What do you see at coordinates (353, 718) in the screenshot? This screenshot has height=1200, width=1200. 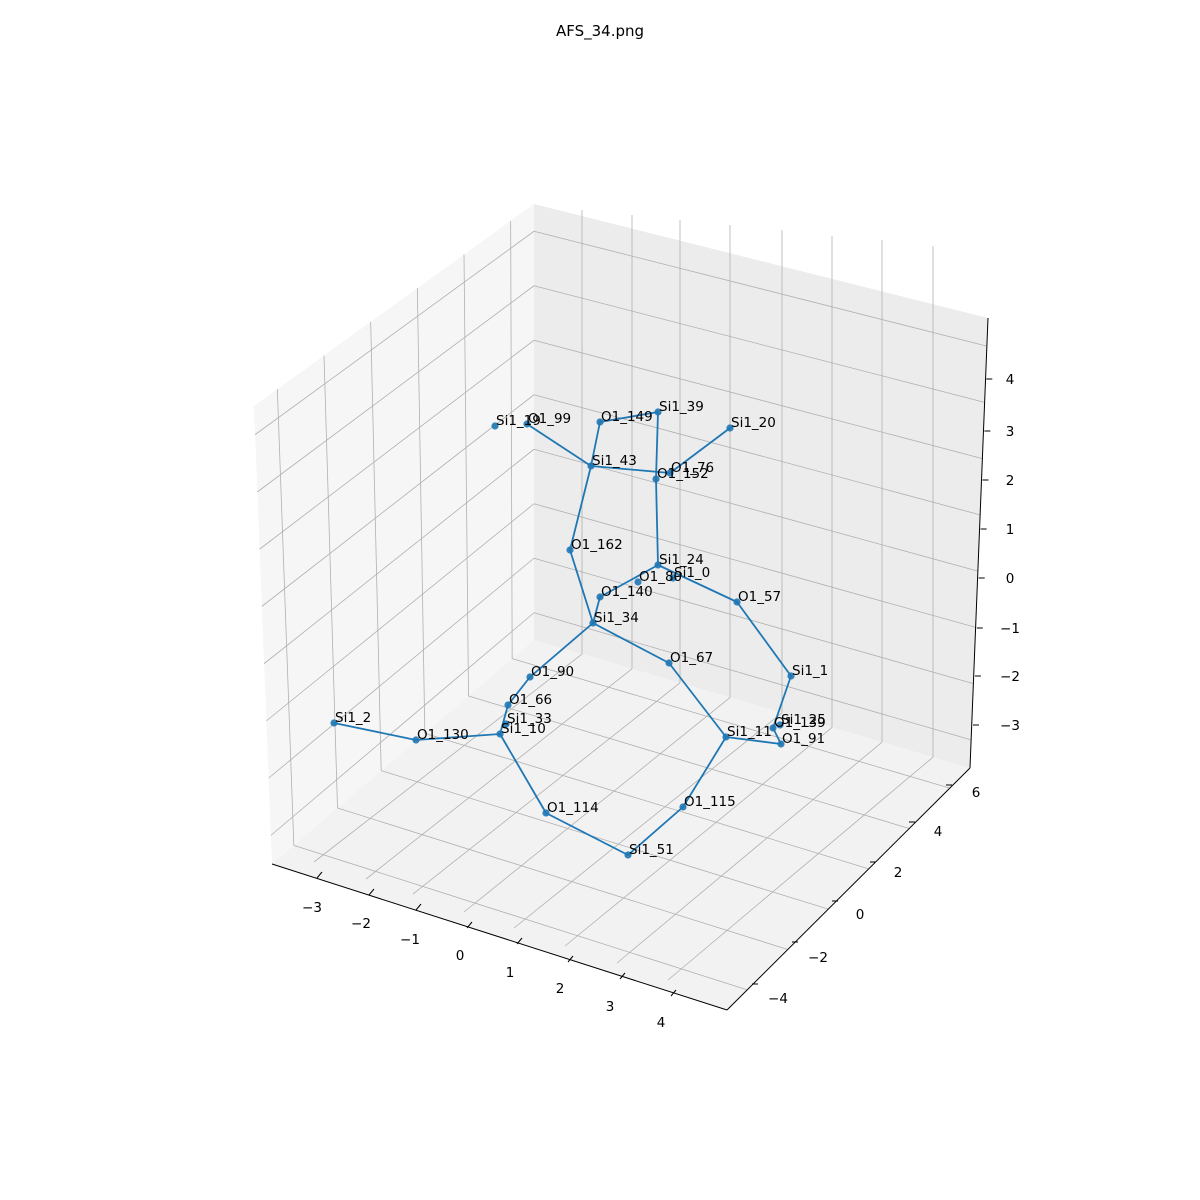 I see `atom-label: Si1_2` at bounding box center [353, 718].